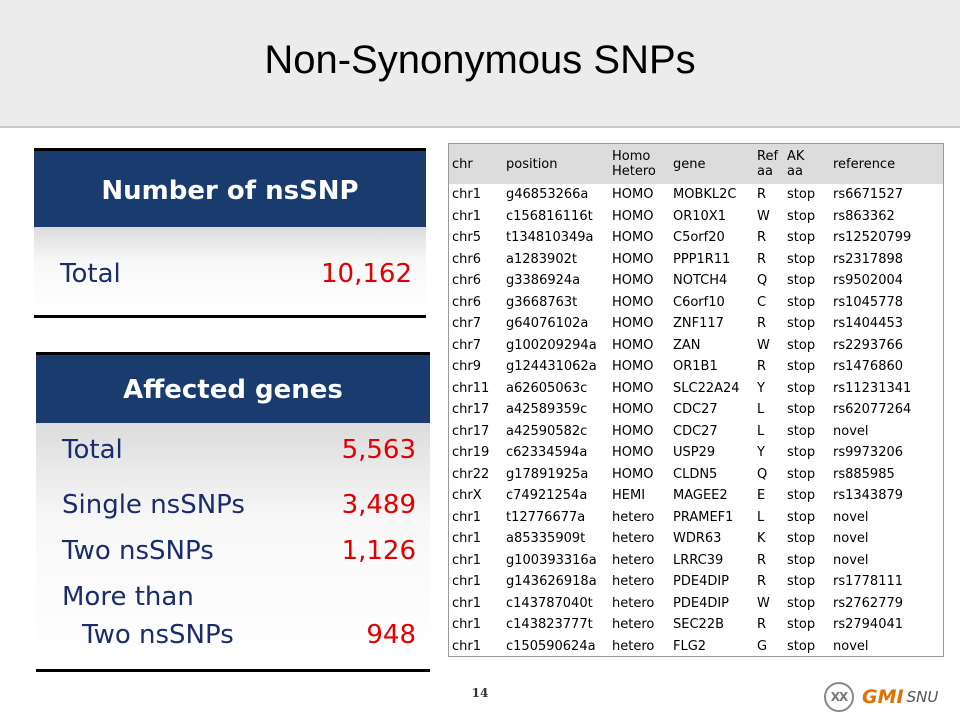  I want to click on table-cell: a42590582c, so click(547, 431).